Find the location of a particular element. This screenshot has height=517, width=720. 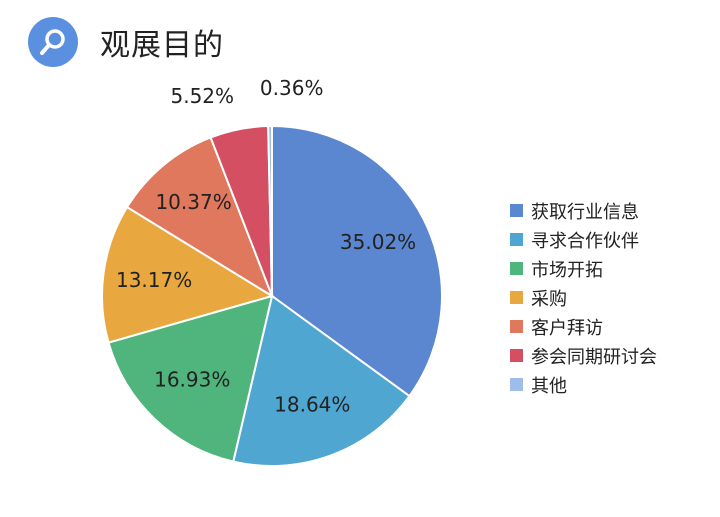

slice-label: 16.93% is located at coordinates (192, 380).